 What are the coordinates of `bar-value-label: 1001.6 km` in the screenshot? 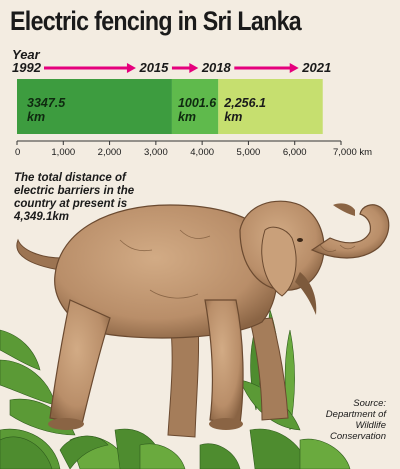 It's located at (197, 110).